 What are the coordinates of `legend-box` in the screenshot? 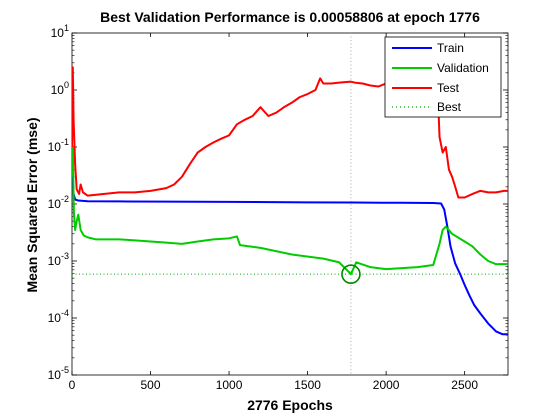 It's located at (443, 77).